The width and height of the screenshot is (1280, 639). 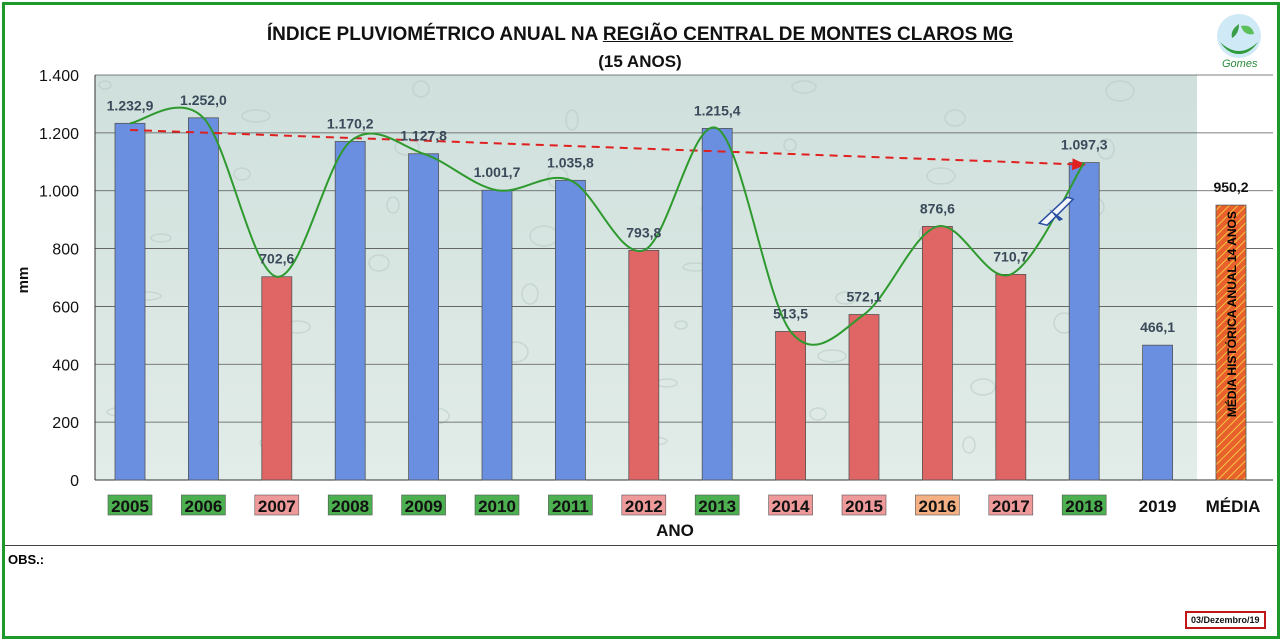 What do you see at coordinates (1240, 64) in the screenshot?
I see `logo-text: Gomes` at bounding box center [1240, 64].